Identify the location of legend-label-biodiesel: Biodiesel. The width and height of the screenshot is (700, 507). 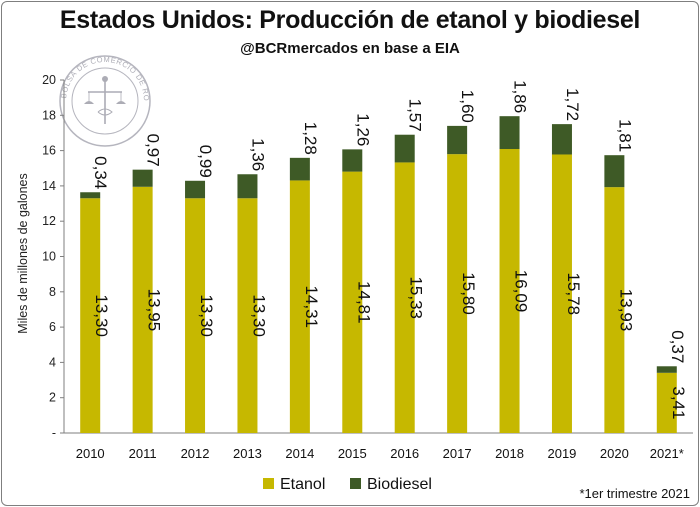
(399, 484).